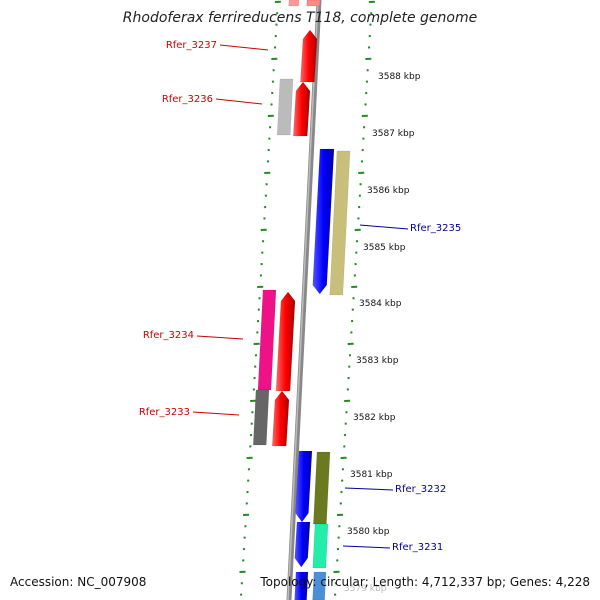 The height and width of the screenshot is (600, 600). Describe the element at coordinates (417, 547) in the screenshot. I see `gene-label-rfer-3231: Rfer_3231` at that location.